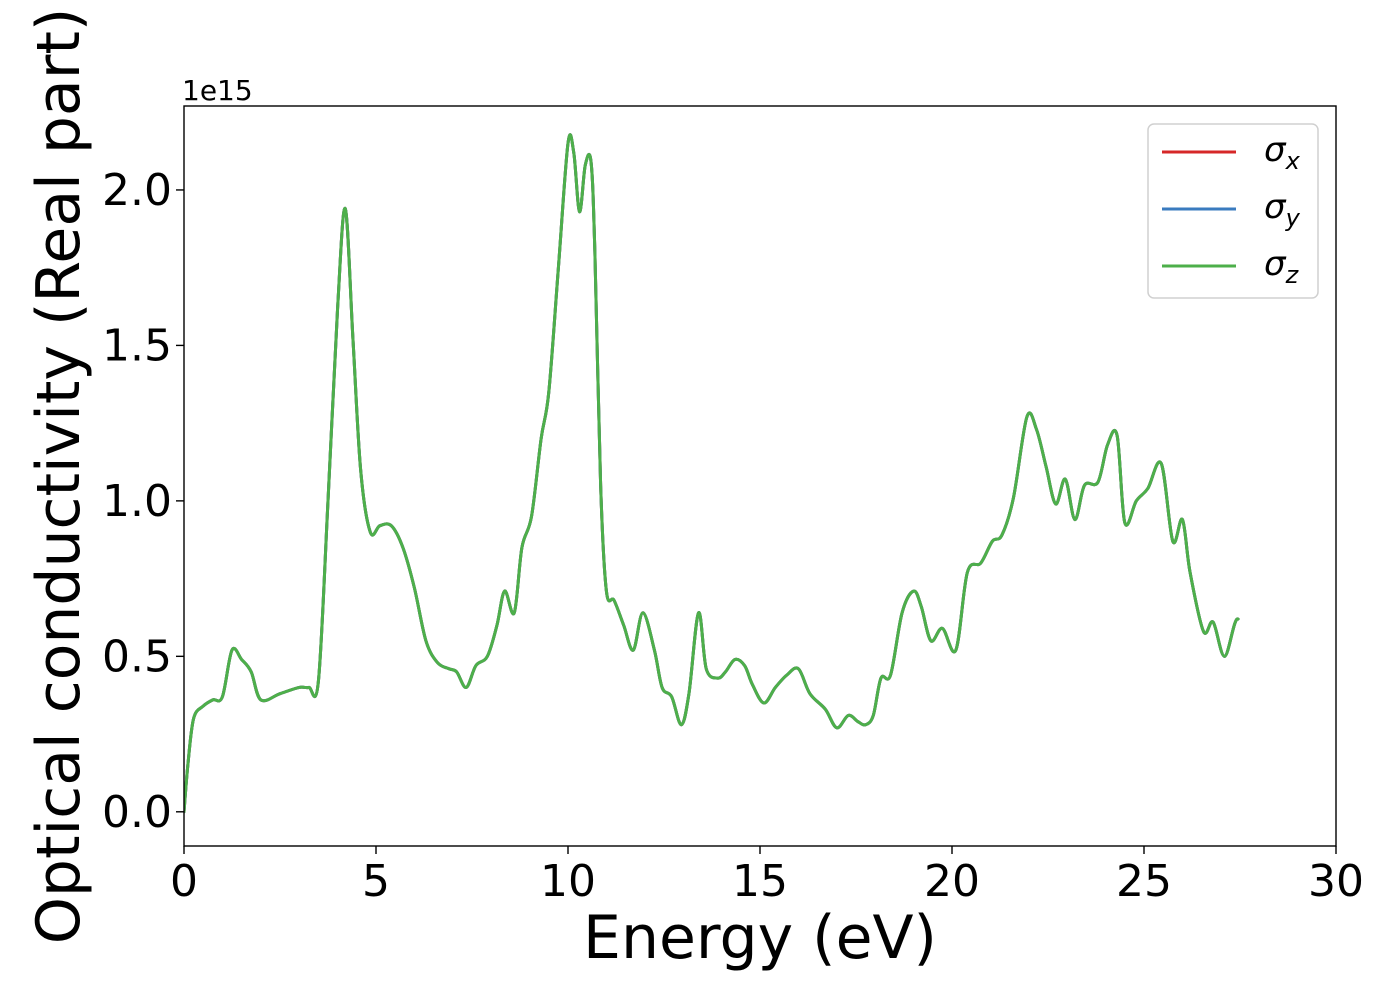 The width and height of the screenshot is (1400, 1000). What do you see at coordinates (568, 881) in the screenshot?
I see `x-tick-label: 10` at bounding box center [568, 881].